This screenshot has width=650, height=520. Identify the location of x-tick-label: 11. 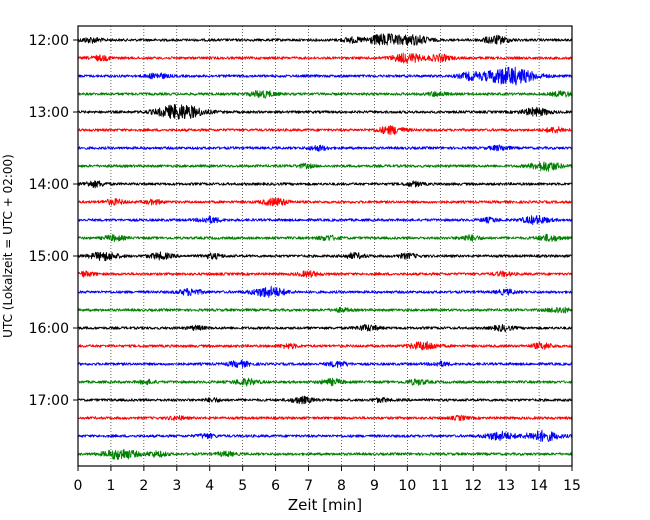
(440, 486).